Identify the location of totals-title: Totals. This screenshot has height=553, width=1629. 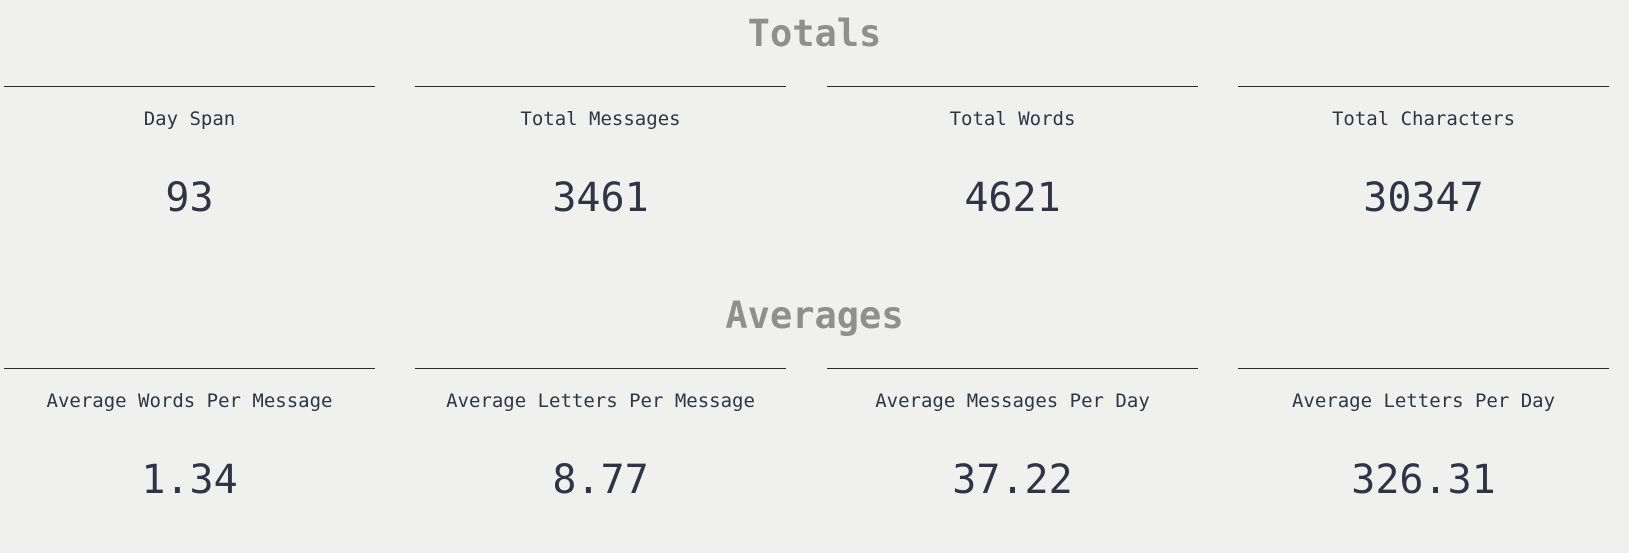
(814, 33).